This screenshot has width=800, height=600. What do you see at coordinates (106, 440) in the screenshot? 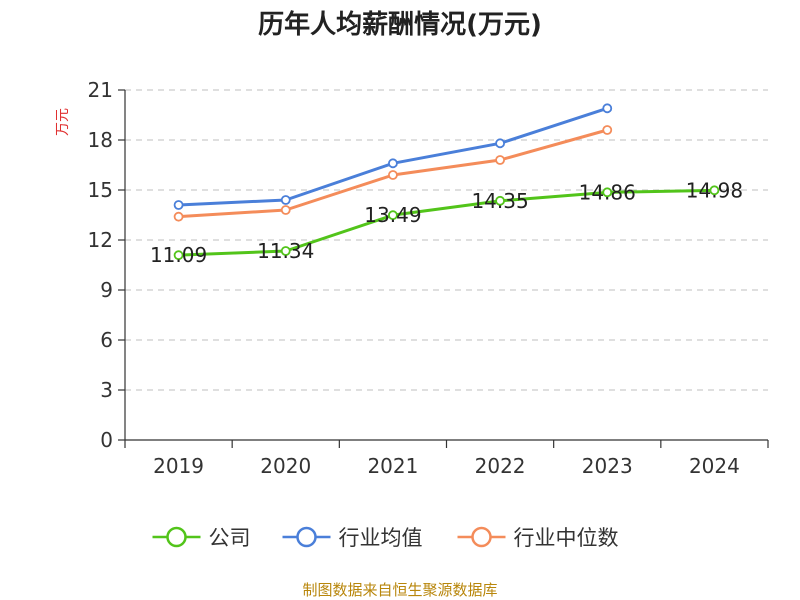
I see `y-tick-label: 0` at bounding box center [106, 440].